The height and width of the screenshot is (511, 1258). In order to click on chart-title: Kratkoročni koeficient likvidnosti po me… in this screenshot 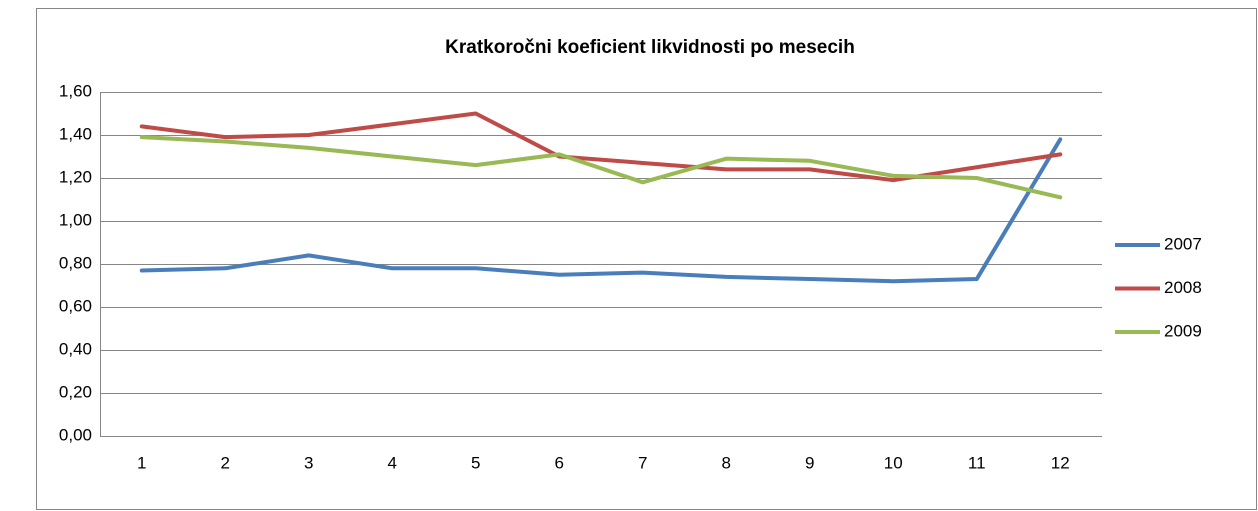, I will do `click(650, 47)`.